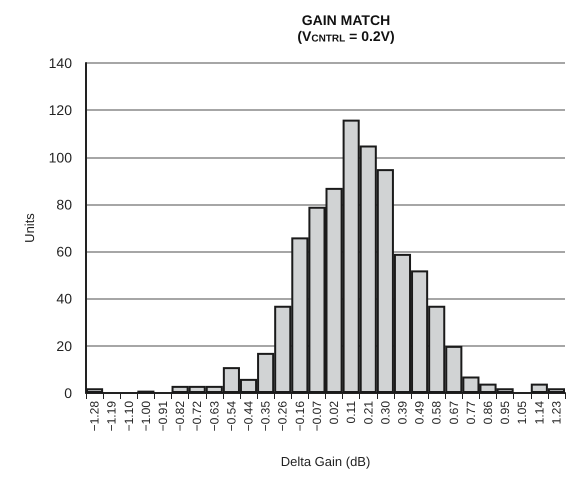  What do you see at coordinates (68, 393) in the screenshot?
I see `y-tick-label: 0` at bounding box center [68, 393].